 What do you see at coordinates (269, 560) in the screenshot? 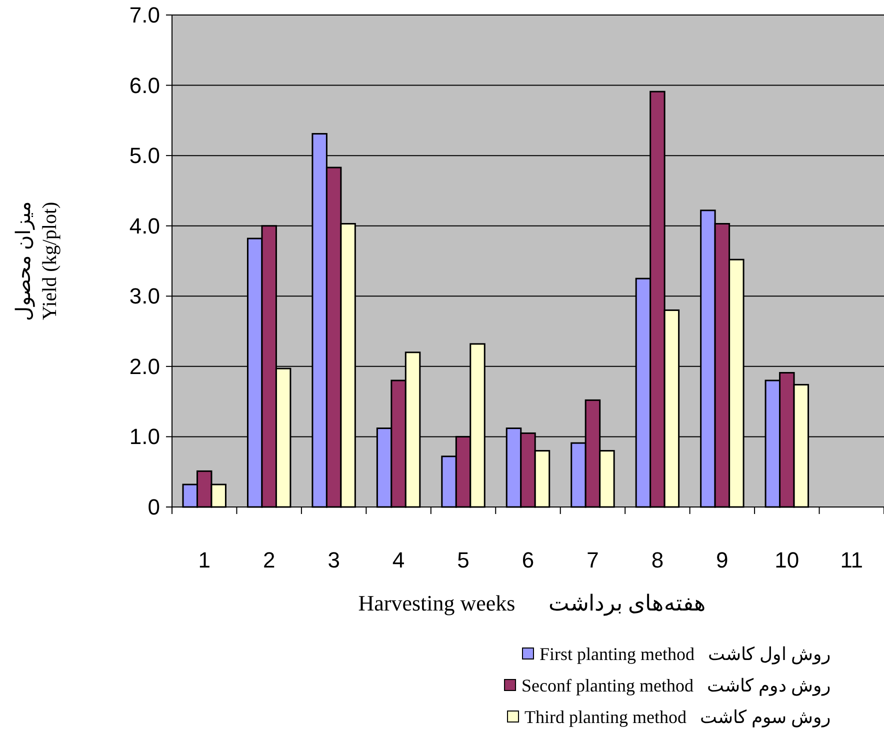
I see `xtick-label: 2` at bounding box center [269, 560].